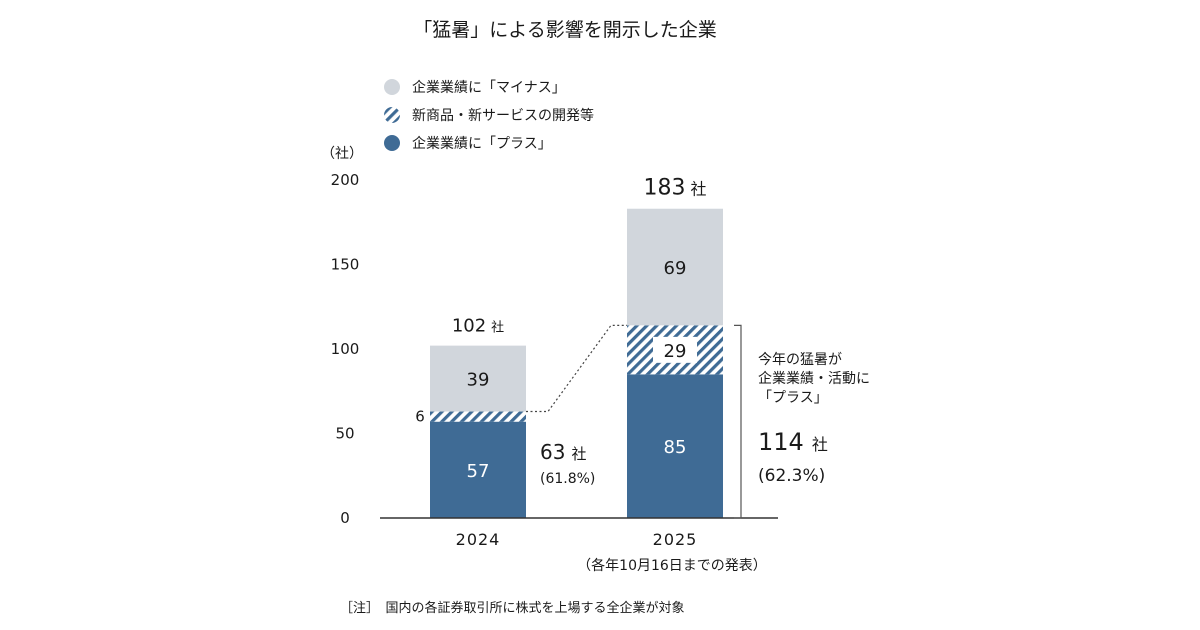  Describe the element at coordinates (344, 434) in the screenshot. I see `y-tick-label: 50` at that location.